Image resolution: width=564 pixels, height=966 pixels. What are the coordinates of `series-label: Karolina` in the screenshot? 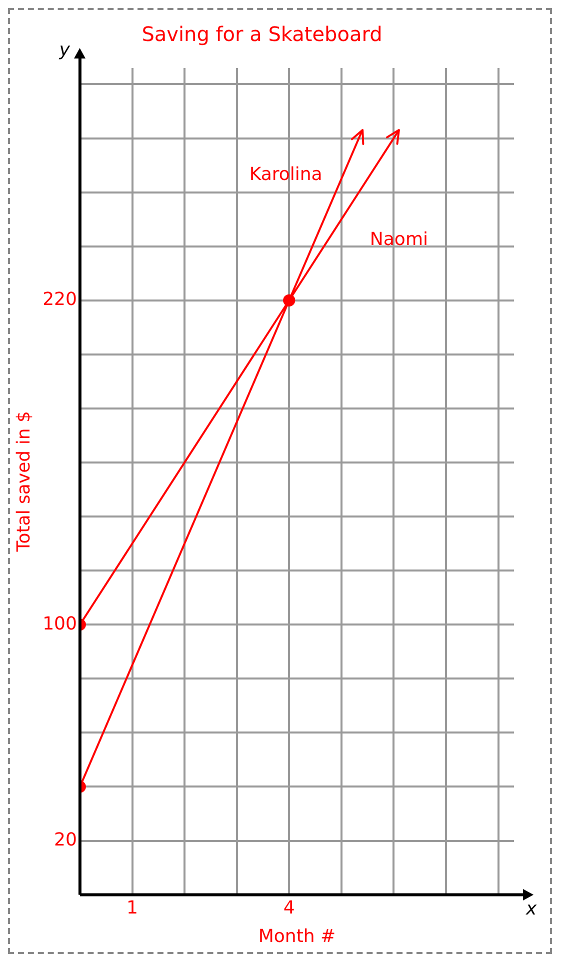 It's located at (285, 174).